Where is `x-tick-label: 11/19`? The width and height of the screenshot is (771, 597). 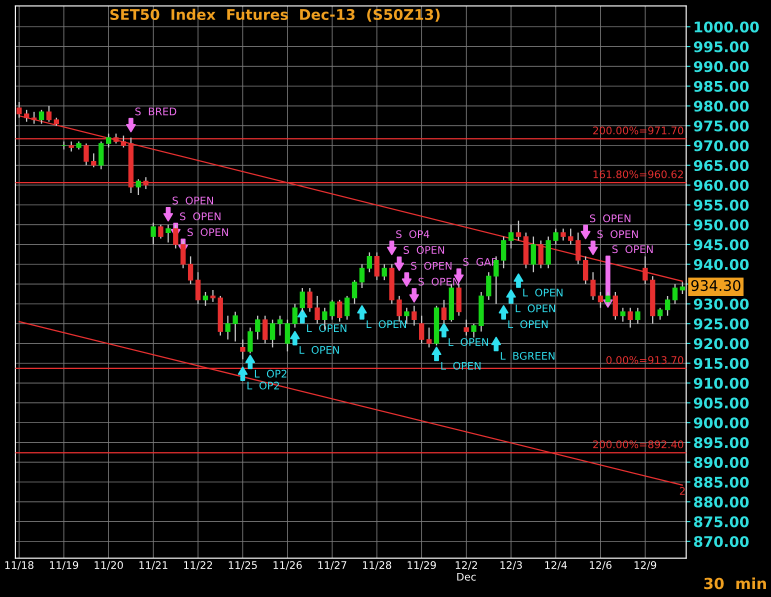
x-tick-label: 11/19 is located at coordinates (64, 565).